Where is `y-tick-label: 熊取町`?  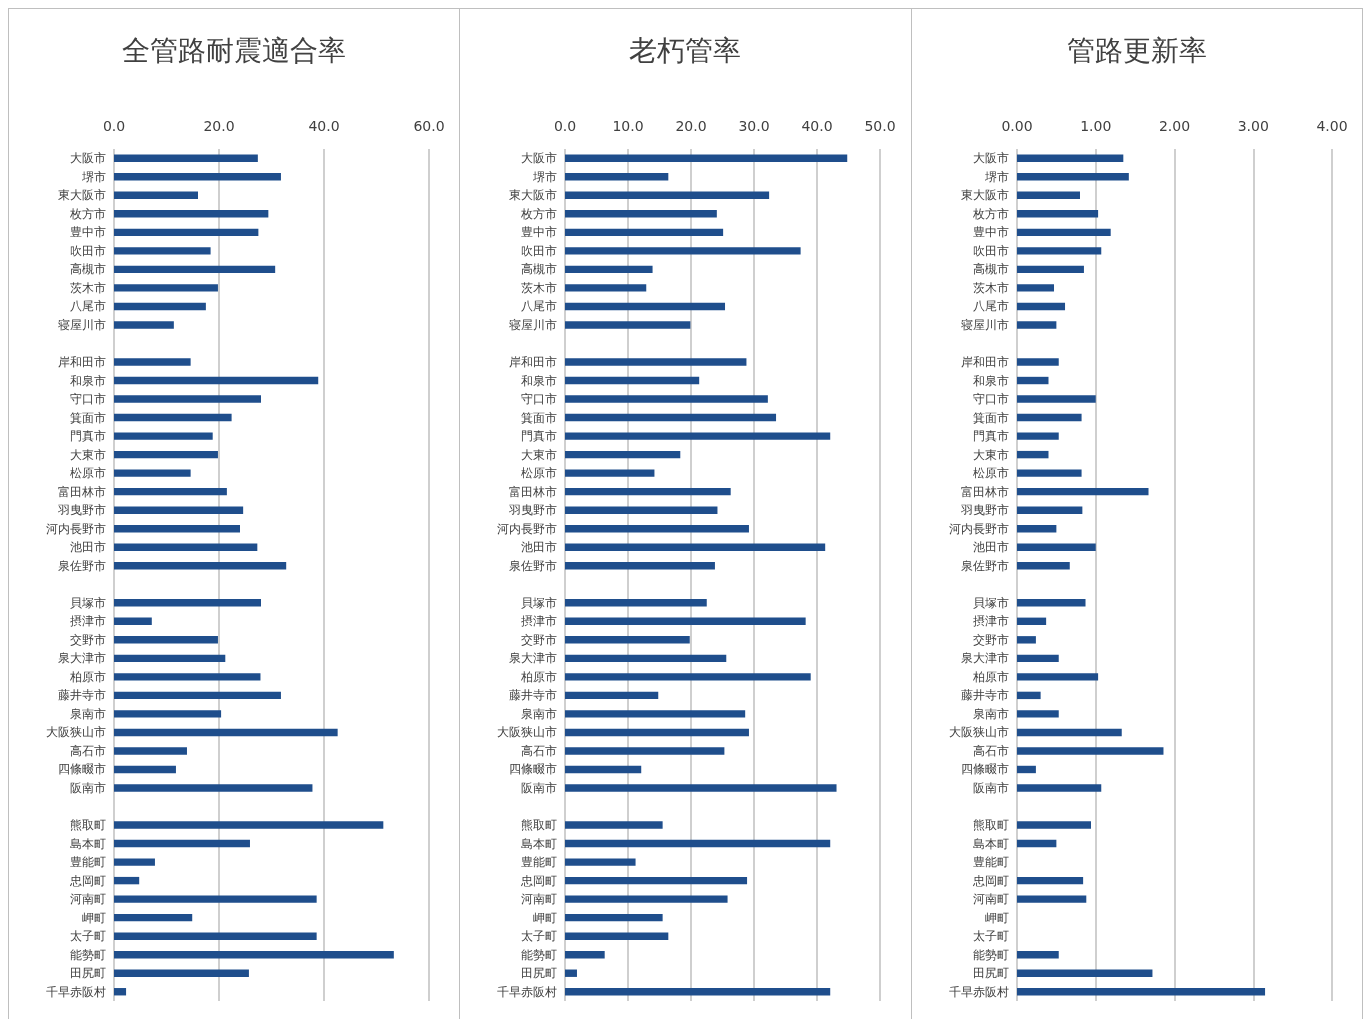
y-tick-label: 熊取町 is located at coordinates (990, 825).